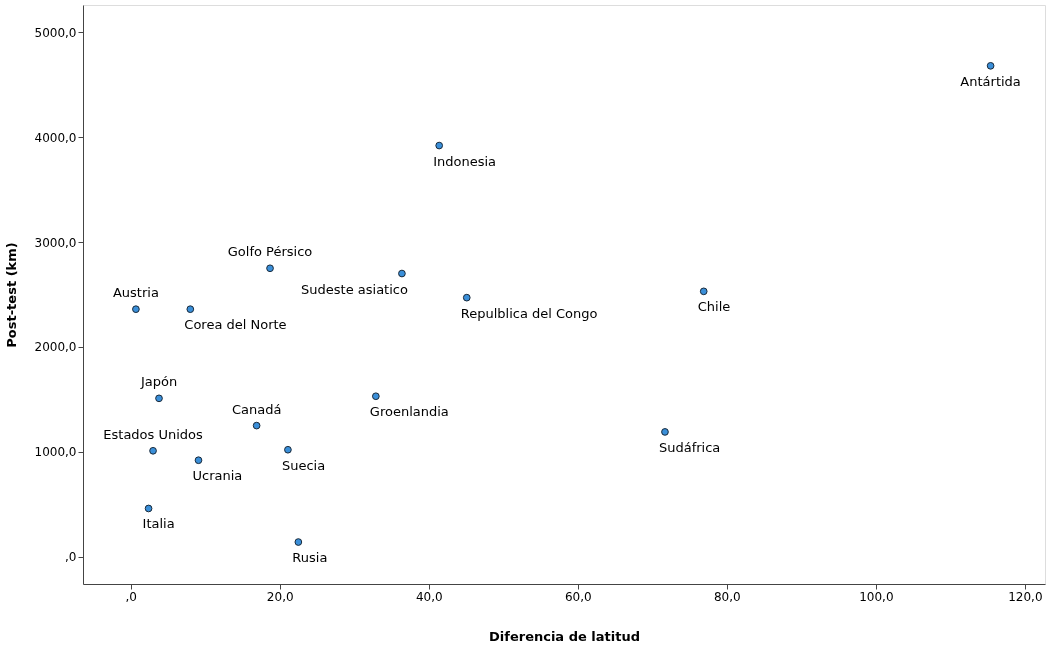  I want to click on x-tick-label: 100,0, so click(876, 596).